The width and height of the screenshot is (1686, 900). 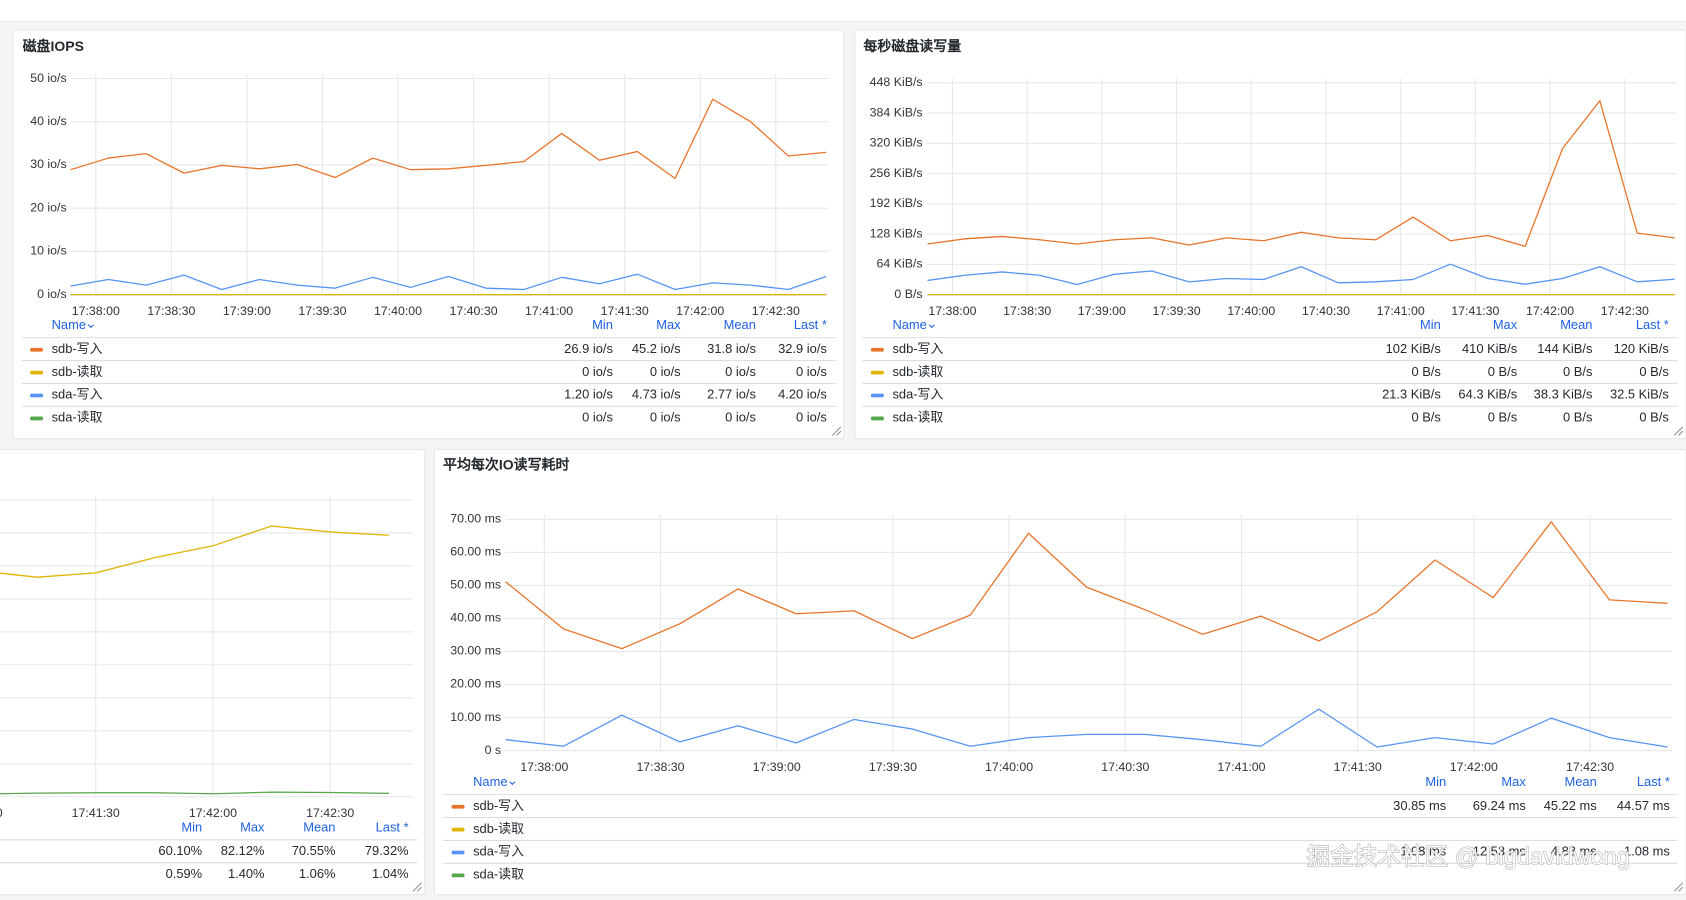 What do you see at coordinates (48, 251) in the screenshot?
I see `y-tick-label: 10 io/s` at bounding box center [48, 251].